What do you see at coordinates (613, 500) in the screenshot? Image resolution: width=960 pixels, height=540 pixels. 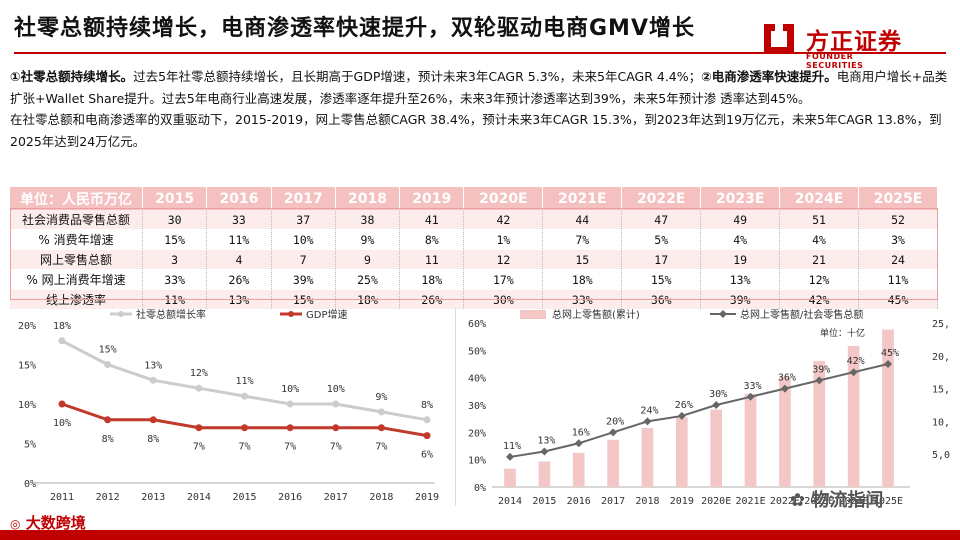 I see `x-tick-label: 2017` at bounding box center [613, 500].